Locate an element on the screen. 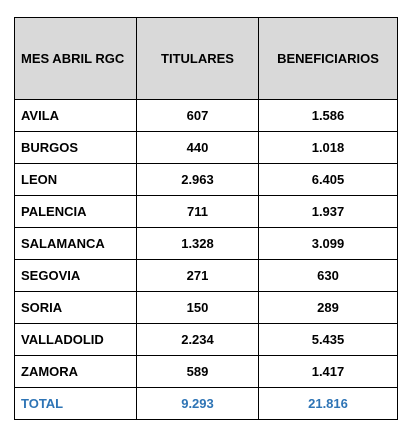 The image size is (413, 434). table-row: BURGOS 440 1.018 is located at coordinates (206, 147).